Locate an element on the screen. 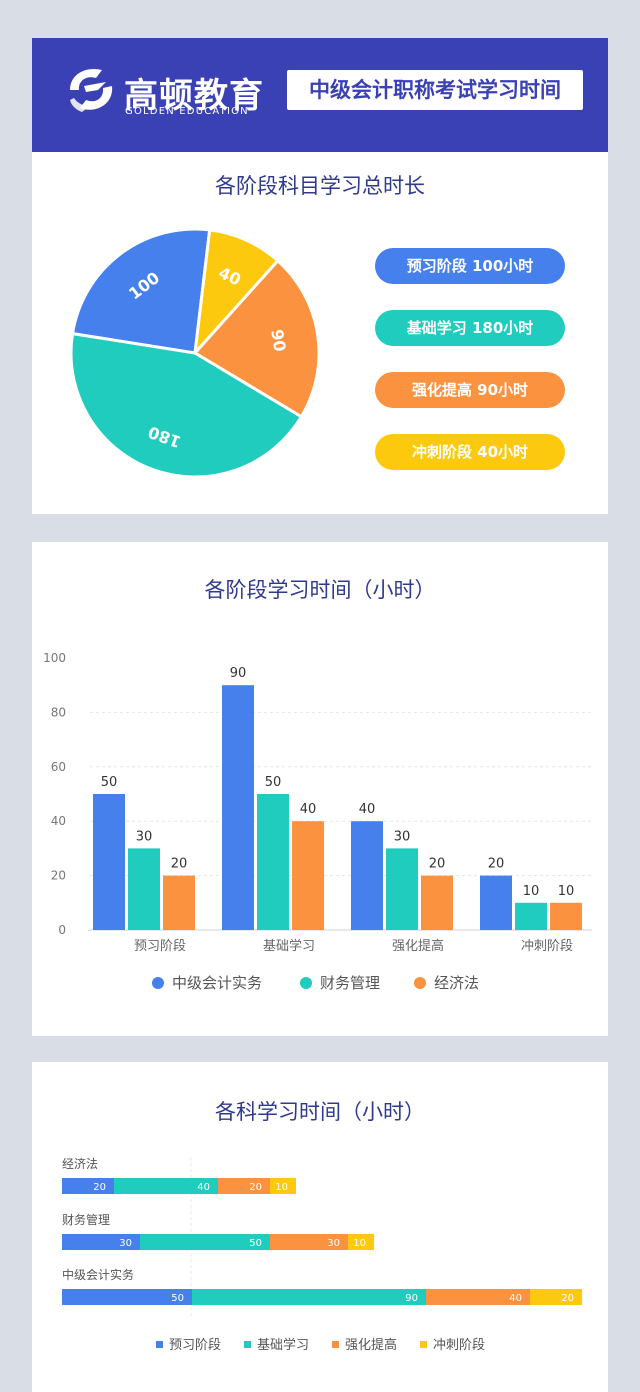 The image size is (640, 1392). y-tick-label: 40 is located at coordinates (58, 821).